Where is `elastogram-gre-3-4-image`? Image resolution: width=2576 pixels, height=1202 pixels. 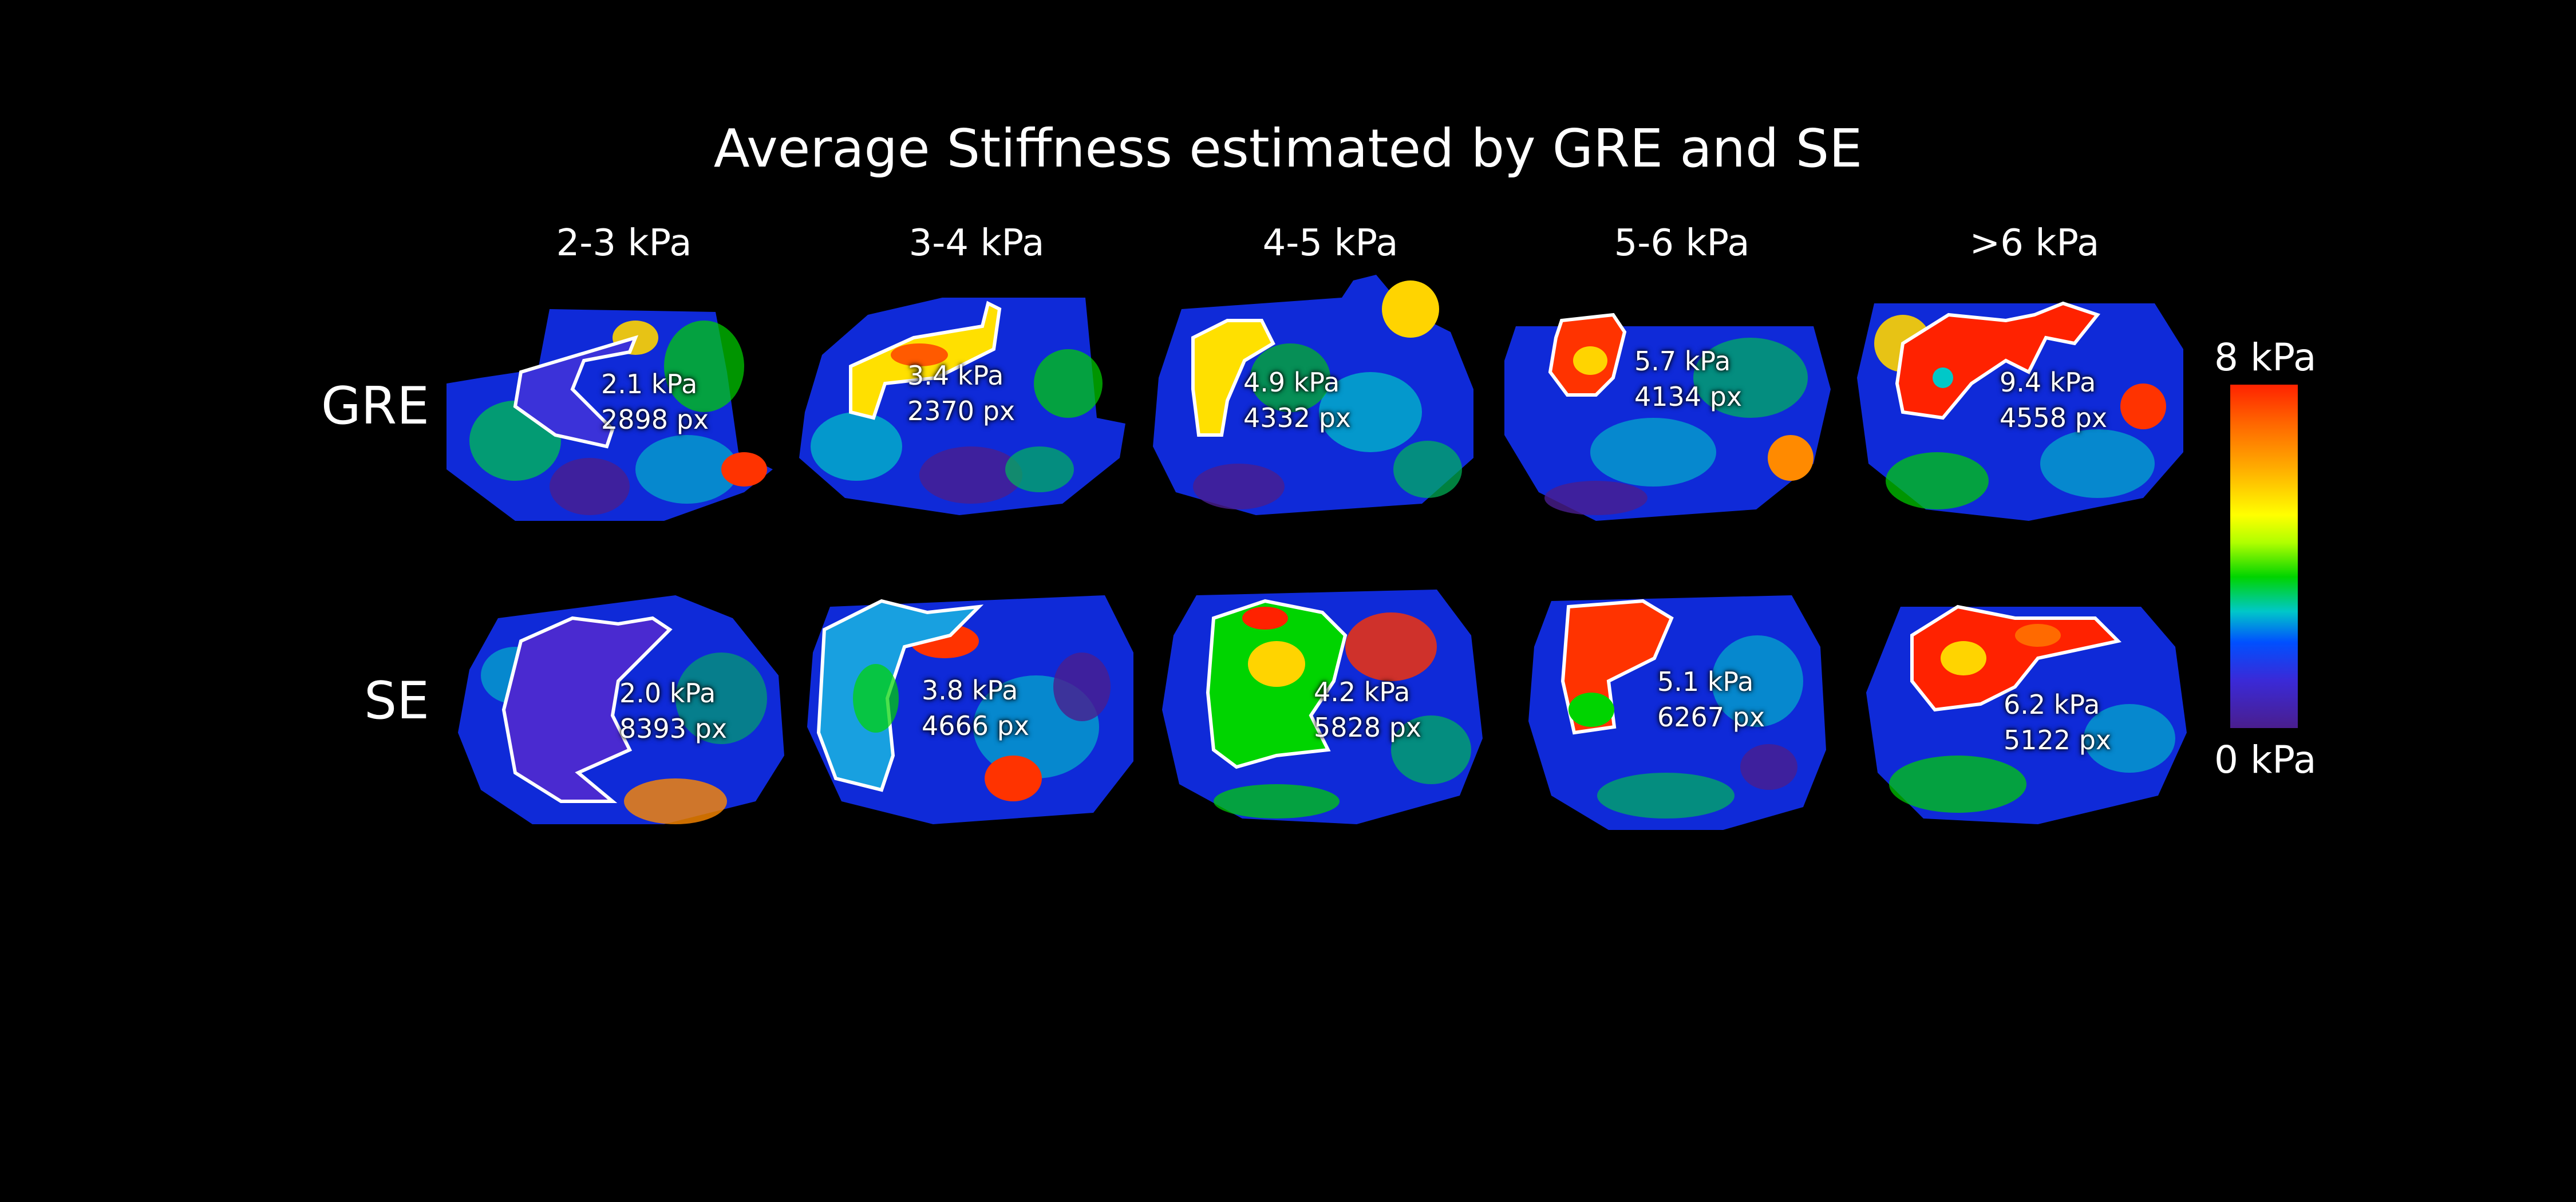 elastogram-gre-3-4-image is located at coordinates (962, 407).